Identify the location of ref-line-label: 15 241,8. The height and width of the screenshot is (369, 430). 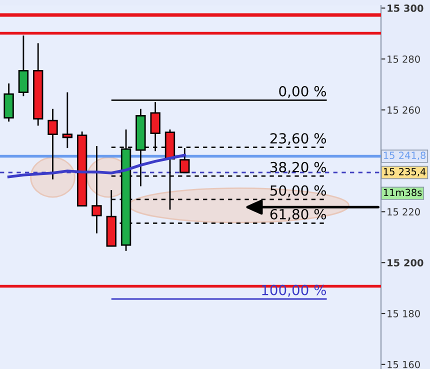
(405, 156).